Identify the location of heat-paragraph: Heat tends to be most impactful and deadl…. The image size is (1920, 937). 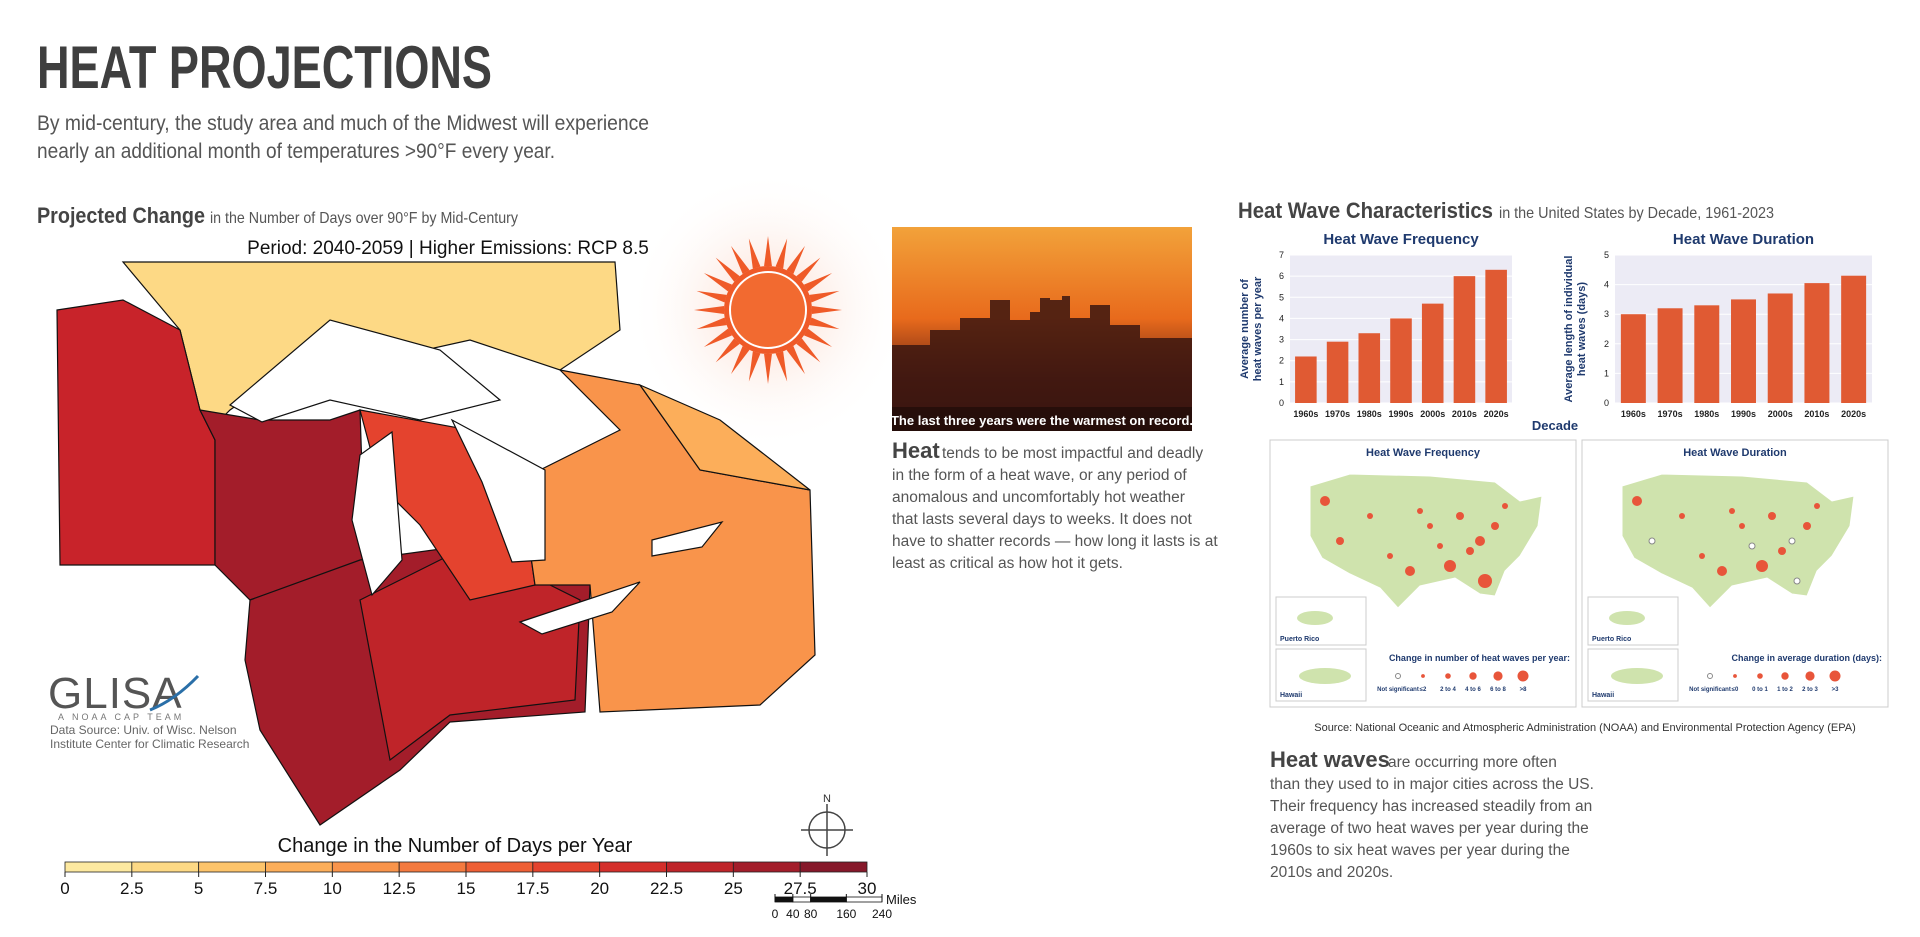
(1055, 505).